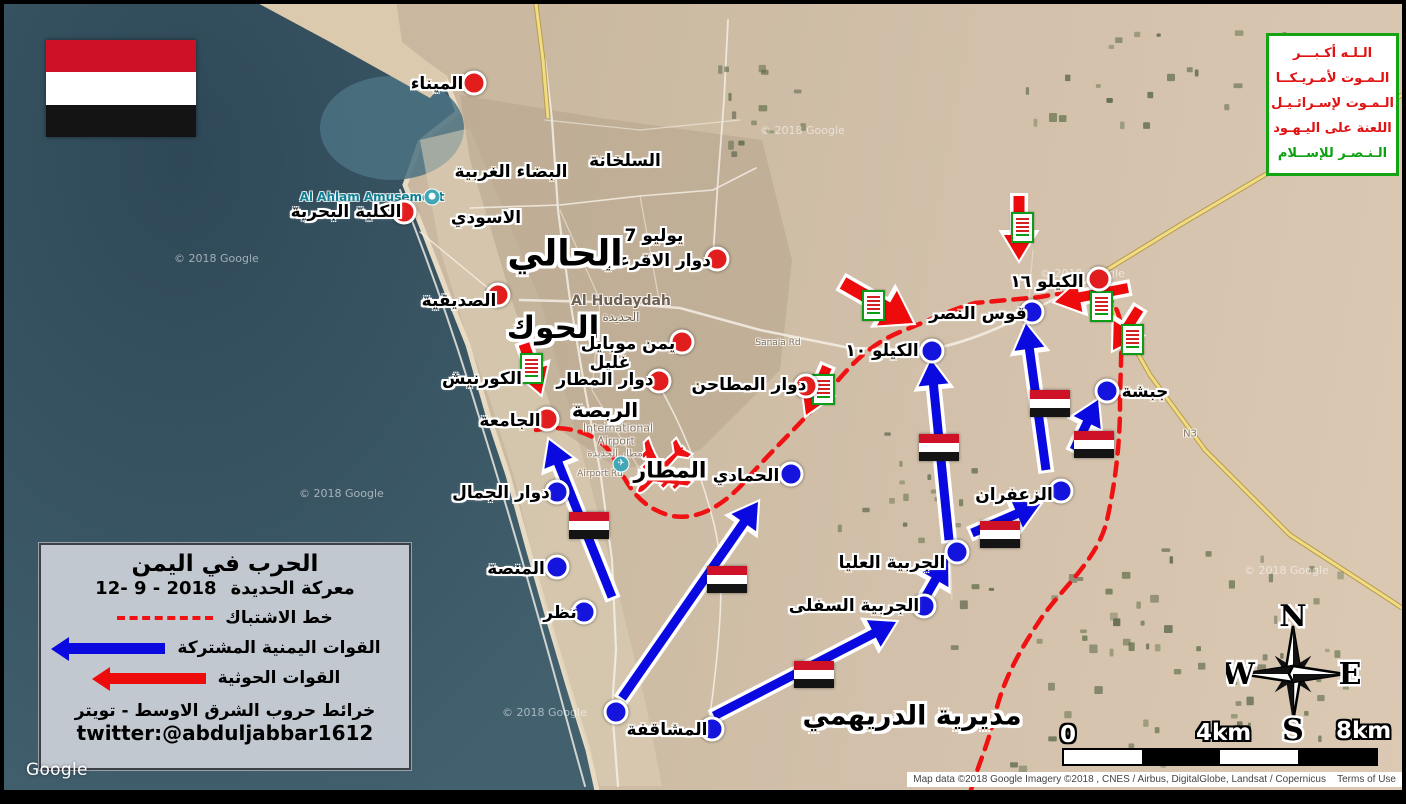 The image size is (1406, 804). I want to click on compass-w: W, so click(1241, 674).